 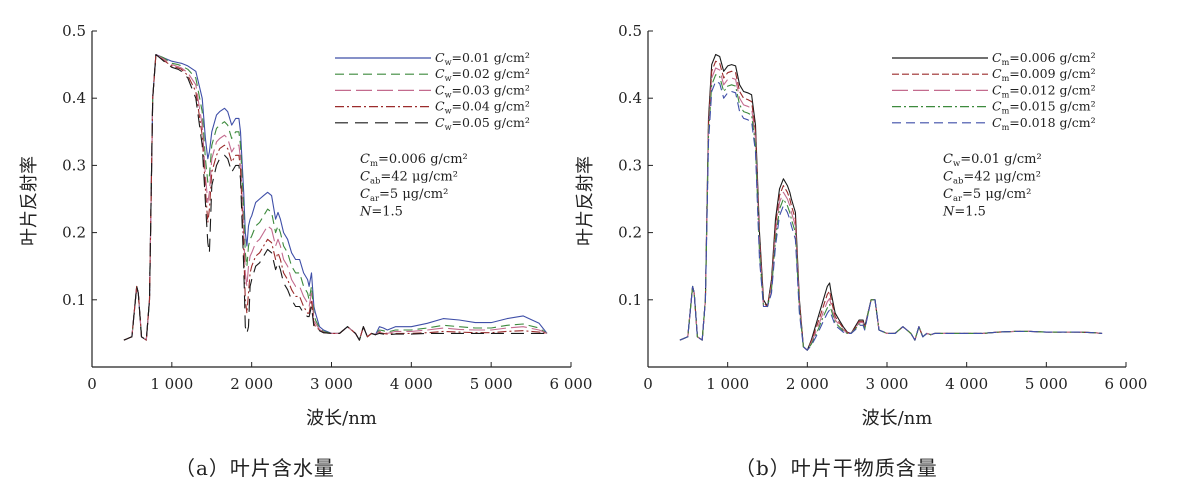 What do you see at coordinates (1044, 107) in the screenshot?
I see `legend-label: Cm=0.015 g/cm²` at bounding box center [1044, 107].